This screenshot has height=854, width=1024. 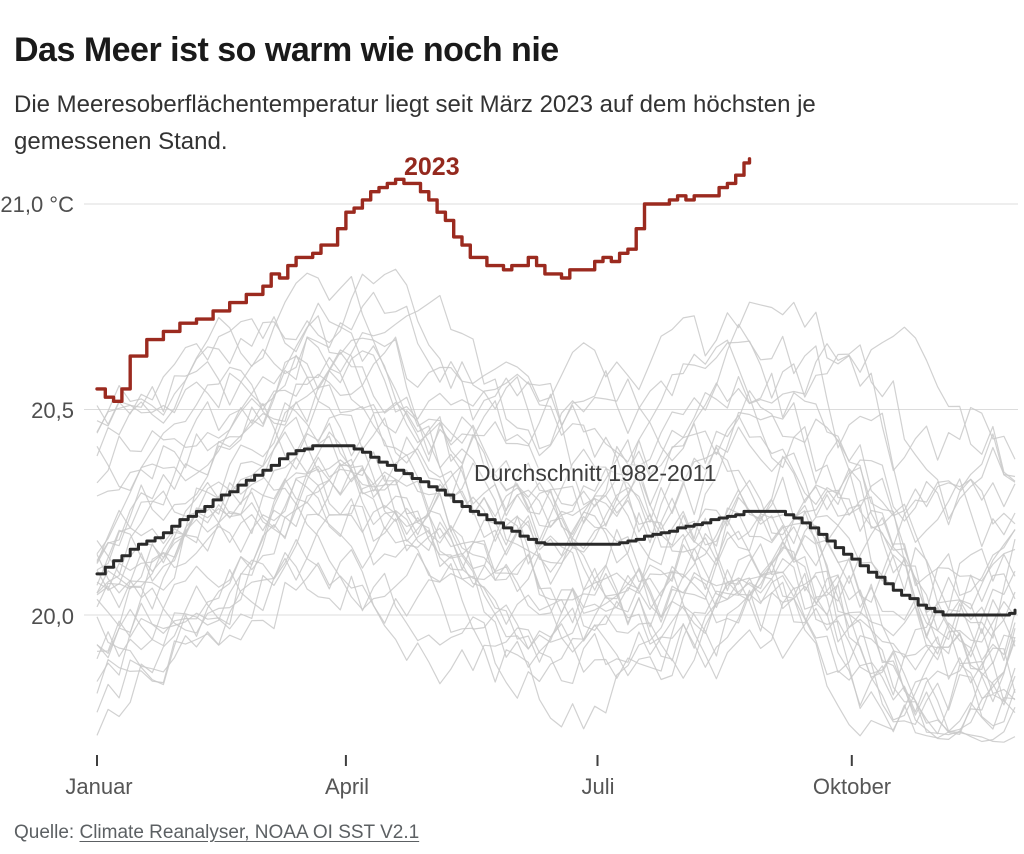 I want to click on x-axis-label-april: April, so click(x=347, y=786).